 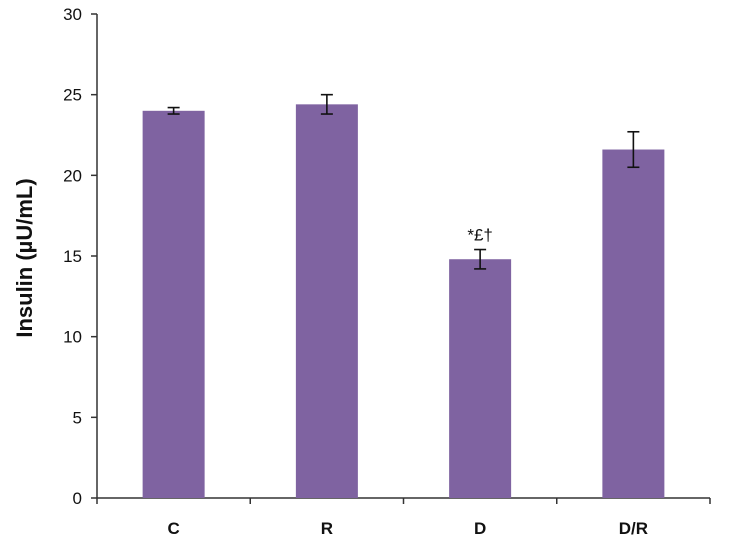 I want to click on annotations: *£†, so click(x=480, y=235).